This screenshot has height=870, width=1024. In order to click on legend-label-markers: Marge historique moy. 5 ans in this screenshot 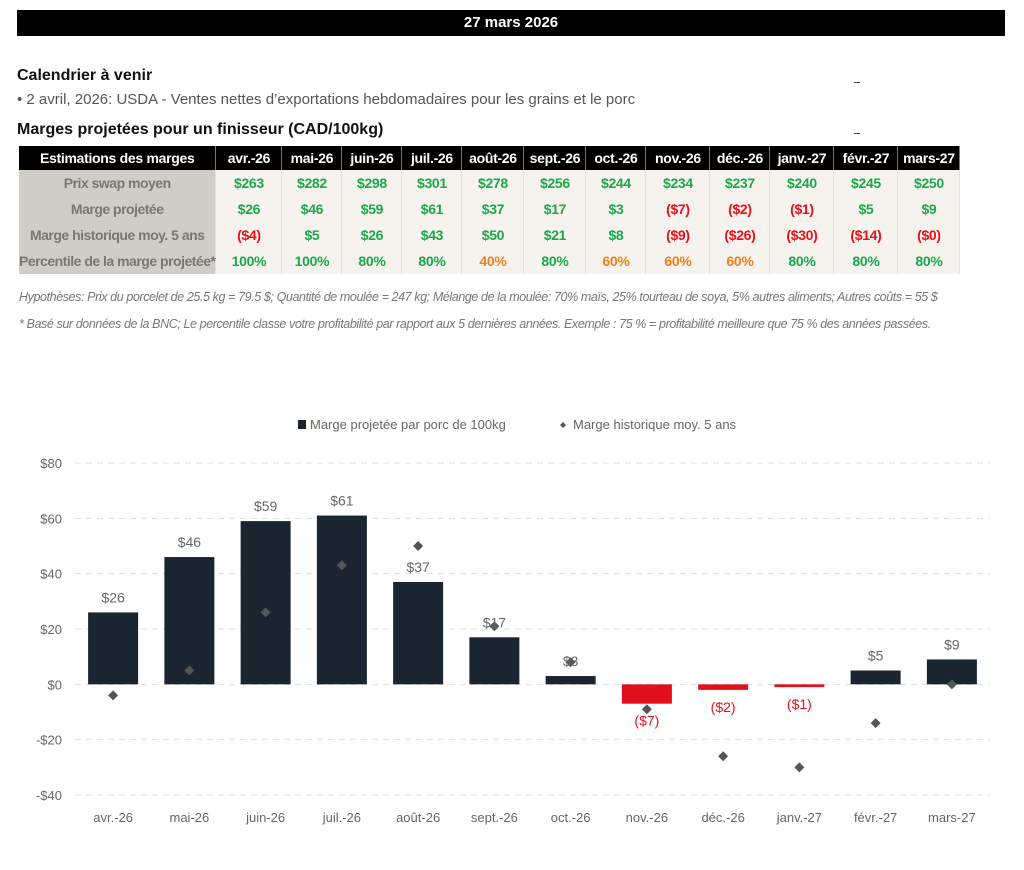, I will do `click(655, 424)`.